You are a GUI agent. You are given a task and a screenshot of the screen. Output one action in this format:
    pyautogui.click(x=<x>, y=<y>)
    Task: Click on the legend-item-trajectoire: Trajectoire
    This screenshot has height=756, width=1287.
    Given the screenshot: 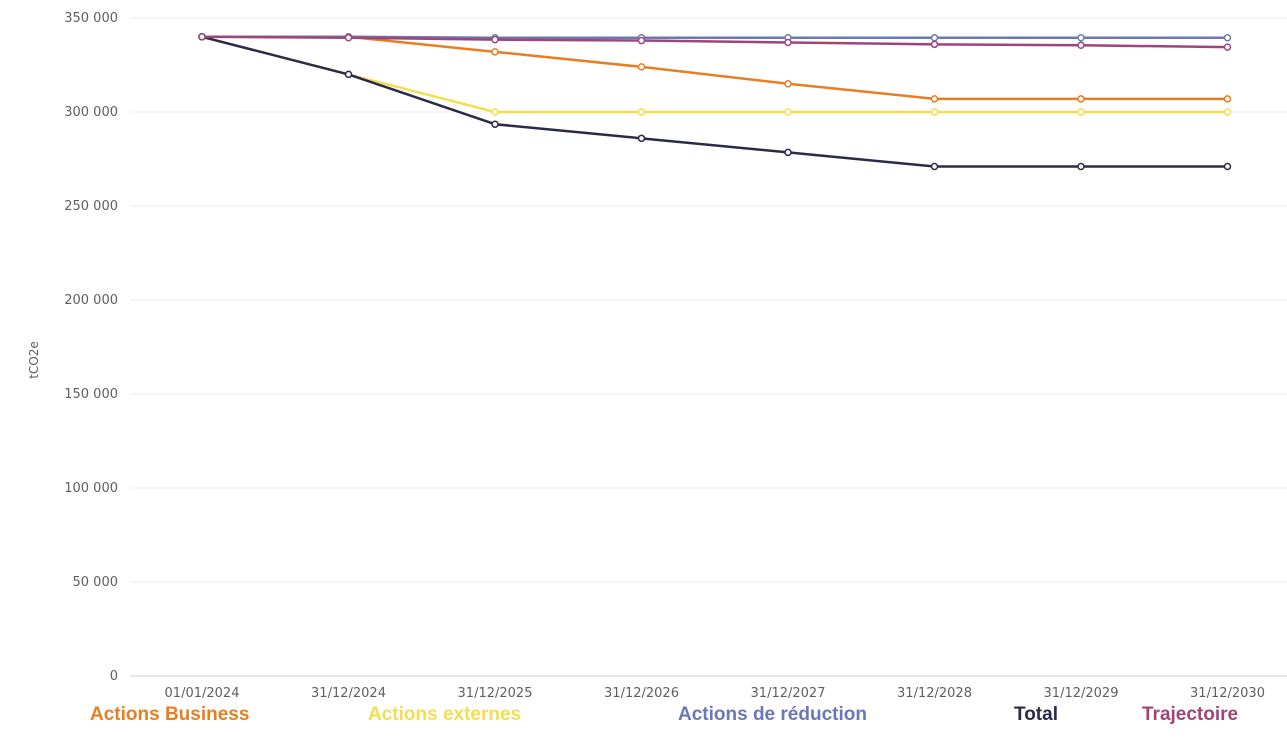 What is the action you would take?
    pyautogui.click(x=1190, y=714)
    